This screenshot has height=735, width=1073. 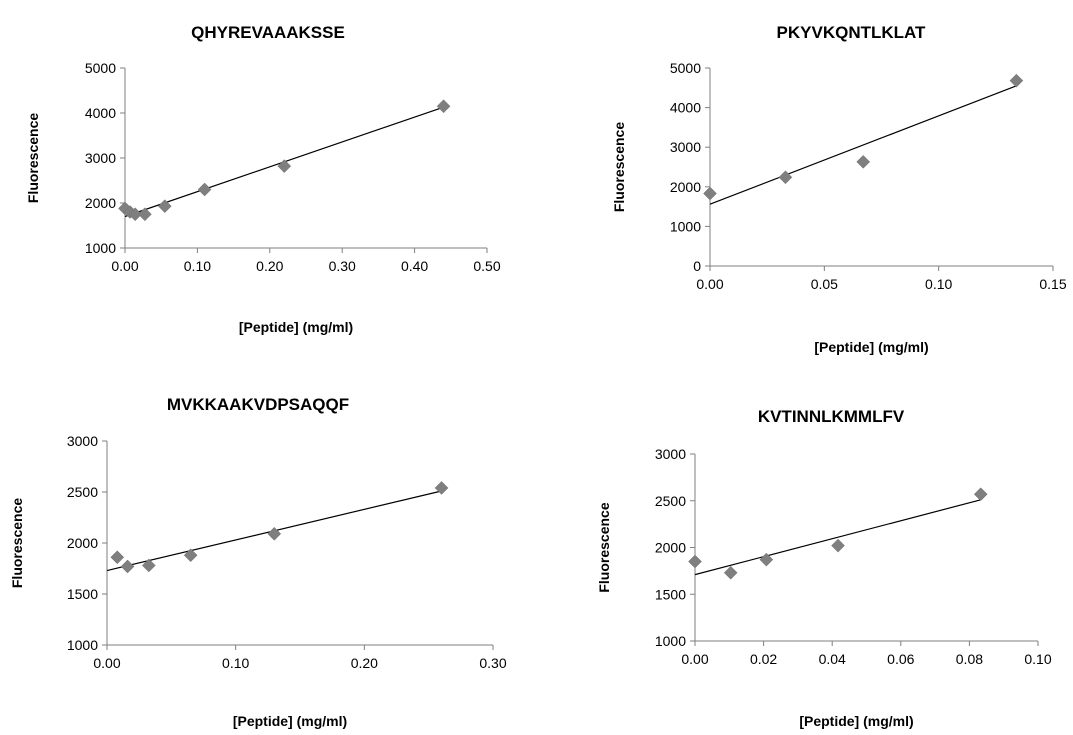 What do you see at coordinates (969, 659) in the screenshot?
I see `x-tick-label: 0.08` at bounding box center [969, 659].